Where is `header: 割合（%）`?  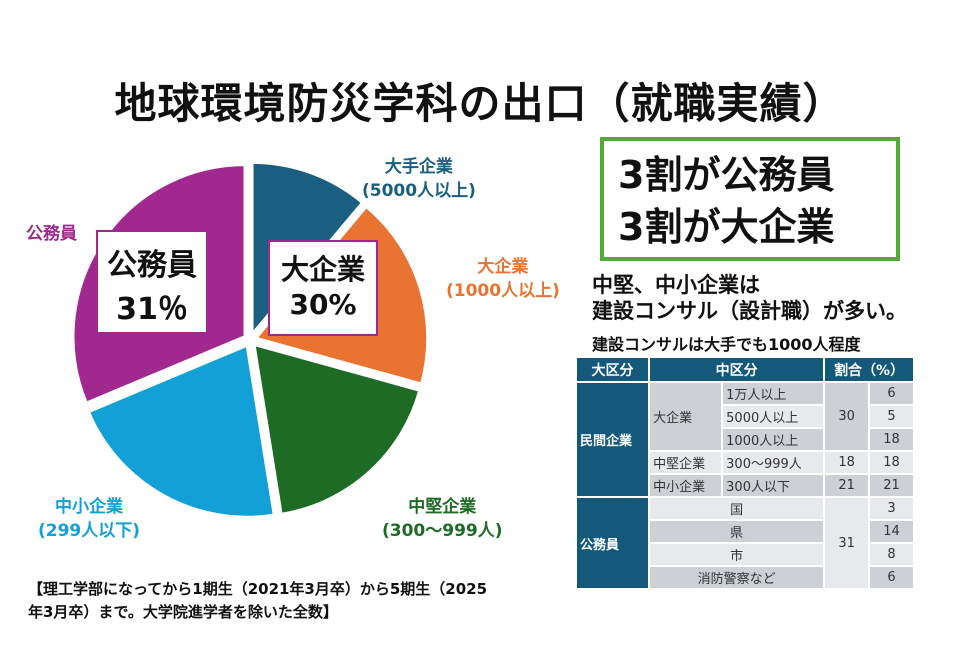 header: 割合（%） is located at coordinates (869, 369).